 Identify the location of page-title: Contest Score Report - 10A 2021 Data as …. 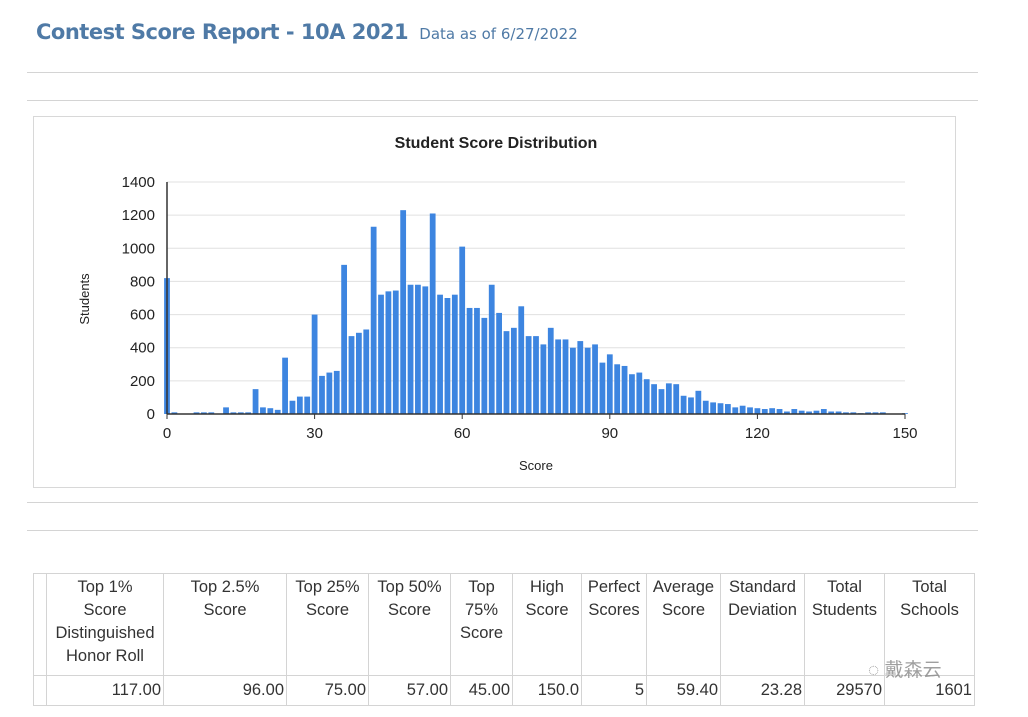
(307, 32).